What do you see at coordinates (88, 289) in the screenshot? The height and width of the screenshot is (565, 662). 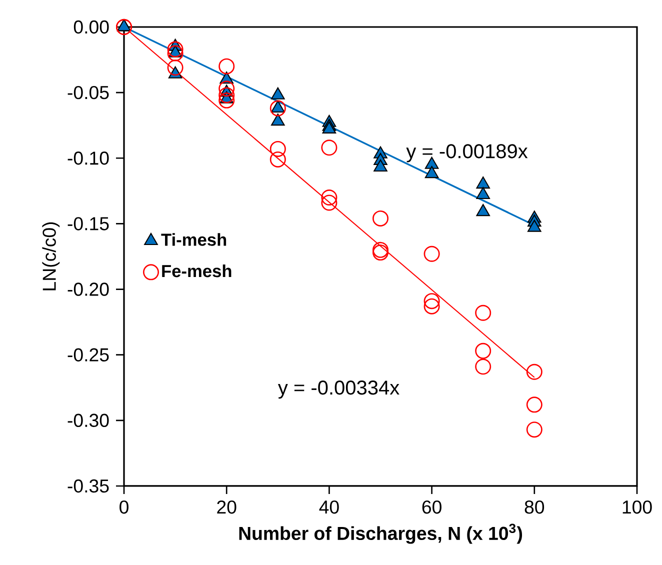 I see `y-tick-label: -0.20` at bounding box center [88, 289].